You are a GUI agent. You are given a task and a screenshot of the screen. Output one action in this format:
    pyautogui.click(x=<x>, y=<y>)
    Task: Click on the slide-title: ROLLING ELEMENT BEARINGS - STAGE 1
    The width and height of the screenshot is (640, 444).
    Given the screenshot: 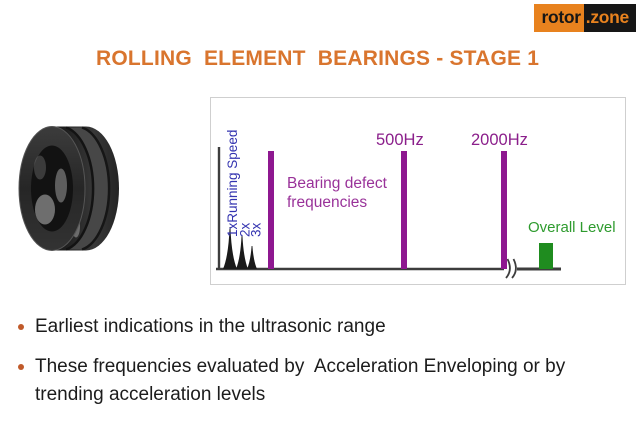 What is the action you would take?
    pyautogui.click(x=318, y=58)
    